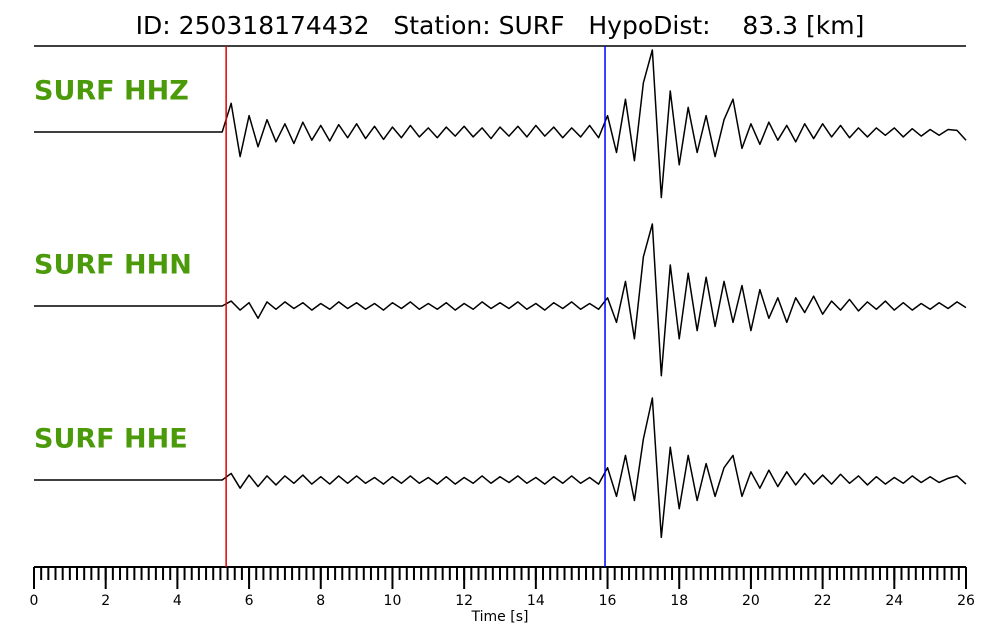 The width and height of the screenshot is (1000, 640). What do you see at coordinates (608, 601) in the screenshot?
I see `x-tick-label: 16` at bounding box center [608, 601].